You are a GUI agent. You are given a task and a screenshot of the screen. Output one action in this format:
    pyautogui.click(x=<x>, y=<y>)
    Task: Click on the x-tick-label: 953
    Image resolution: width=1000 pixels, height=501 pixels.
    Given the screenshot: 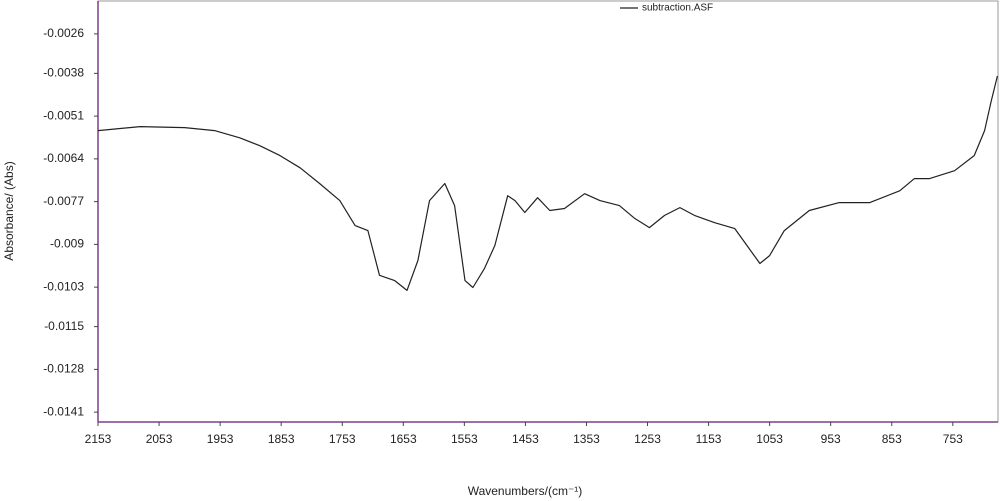 What is the action you would take?
    pyautogui.click(x=831, y=439)
    